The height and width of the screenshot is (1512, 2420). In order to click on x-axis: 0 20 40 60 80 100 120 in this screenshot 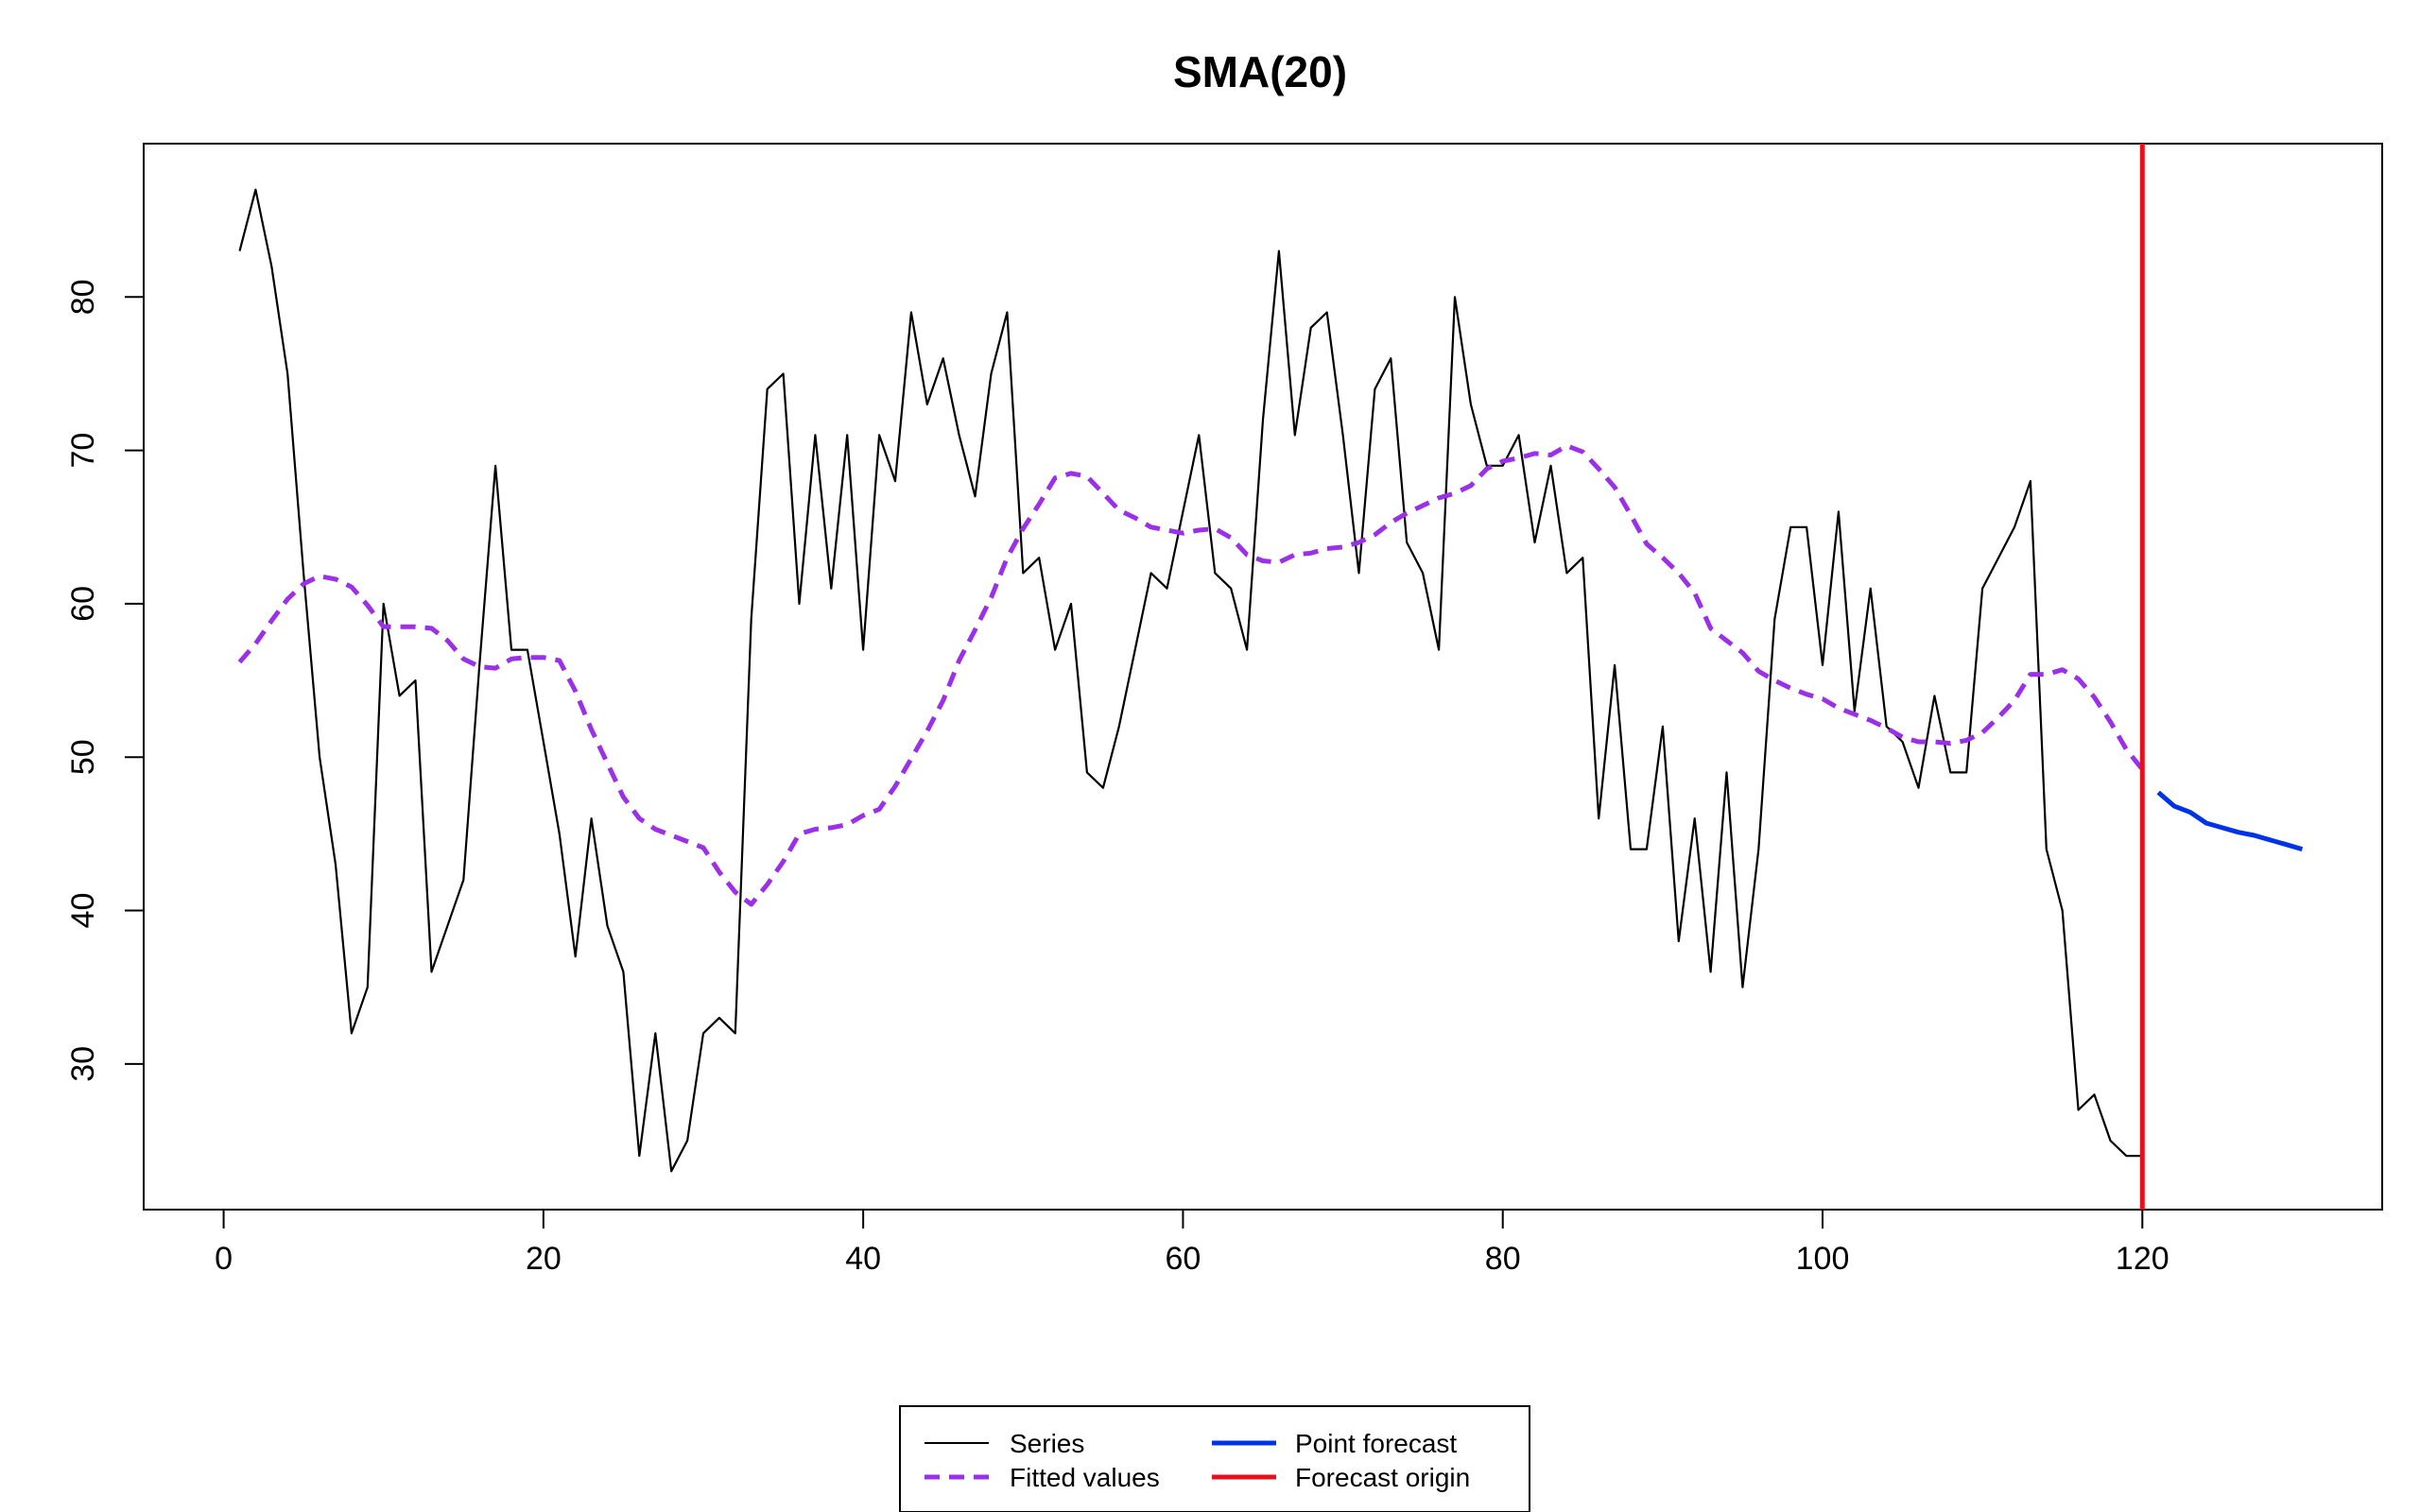, I will do `click(1192, 1243)`.